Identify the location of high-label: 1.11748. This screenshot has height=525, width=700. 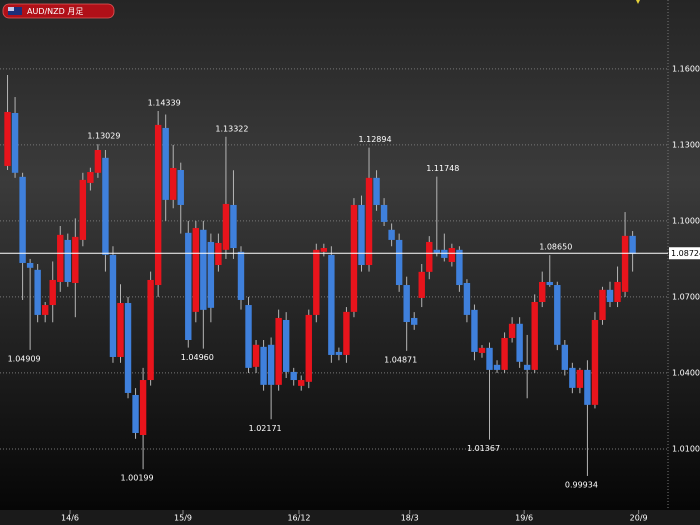
(442, 168).